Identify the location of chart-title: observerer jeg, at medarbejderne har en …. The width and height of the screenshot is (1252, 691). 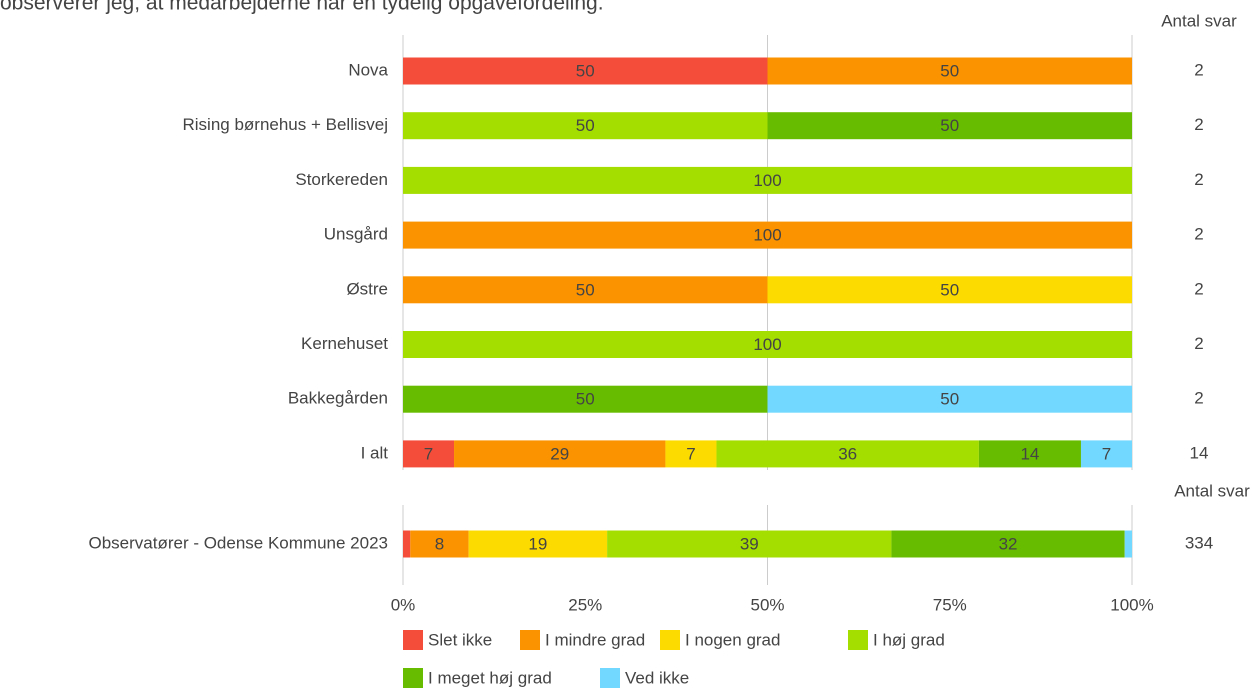
(302, 7).